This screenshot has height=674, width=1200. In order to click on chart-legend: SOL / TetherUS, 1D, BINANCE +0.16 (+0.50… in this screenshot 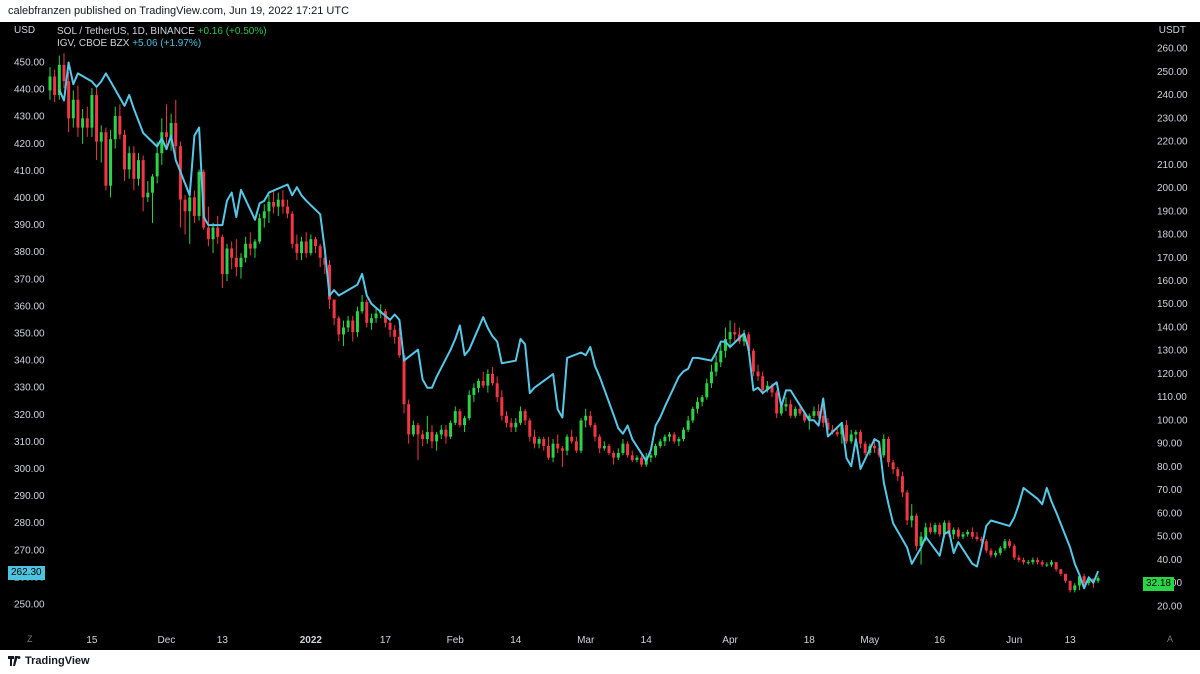, I will do `click(162, 38)`.